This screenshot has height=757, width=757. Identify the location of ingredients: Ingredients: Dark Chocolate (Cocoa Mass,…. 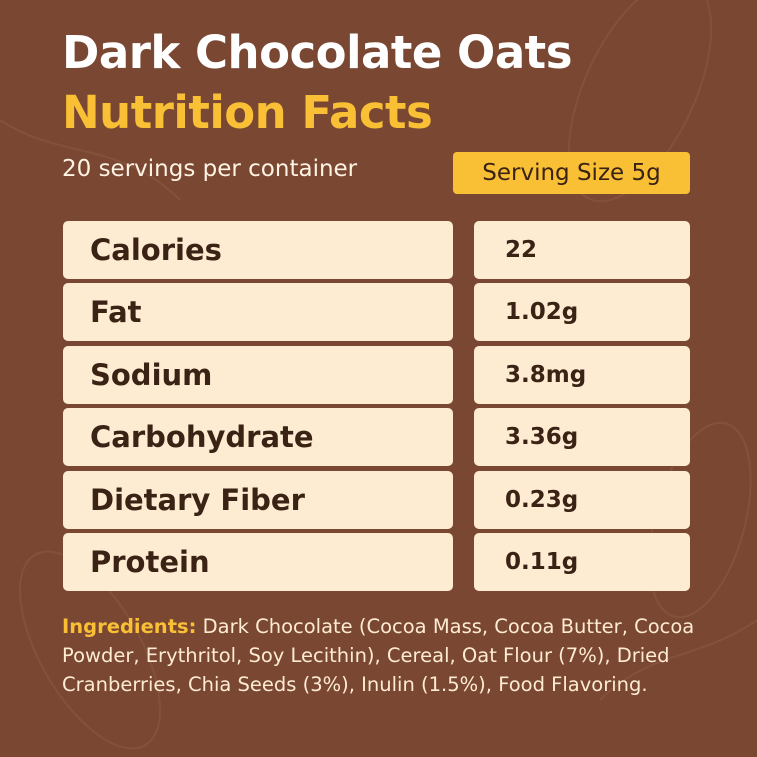
(382, 655).